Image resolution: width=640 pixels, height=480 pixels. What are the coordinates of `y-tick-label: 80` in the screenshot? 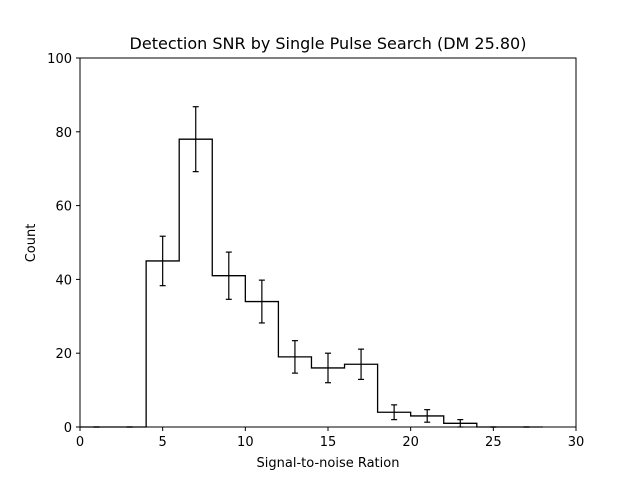 It's located at (63, 133).